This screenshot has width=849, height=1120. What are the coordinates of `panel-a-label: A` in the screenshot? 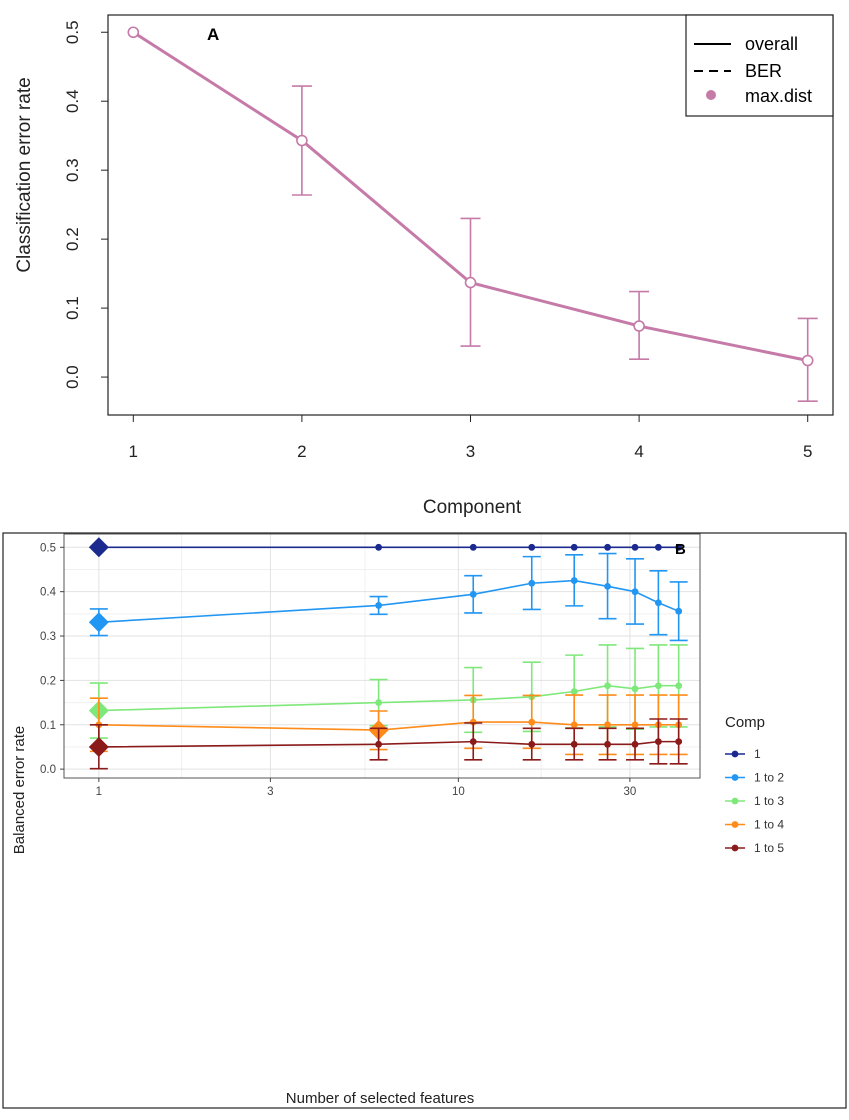 It's located at (213, 34).